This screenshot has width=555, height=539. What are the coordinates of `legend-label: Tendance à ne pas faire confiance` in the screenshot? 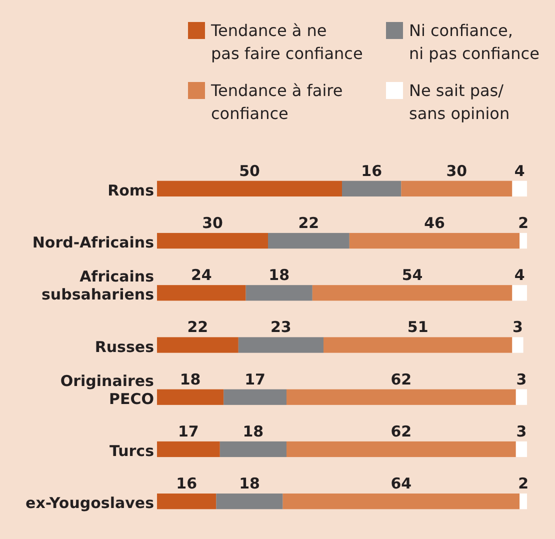 It's located at (286, 42).